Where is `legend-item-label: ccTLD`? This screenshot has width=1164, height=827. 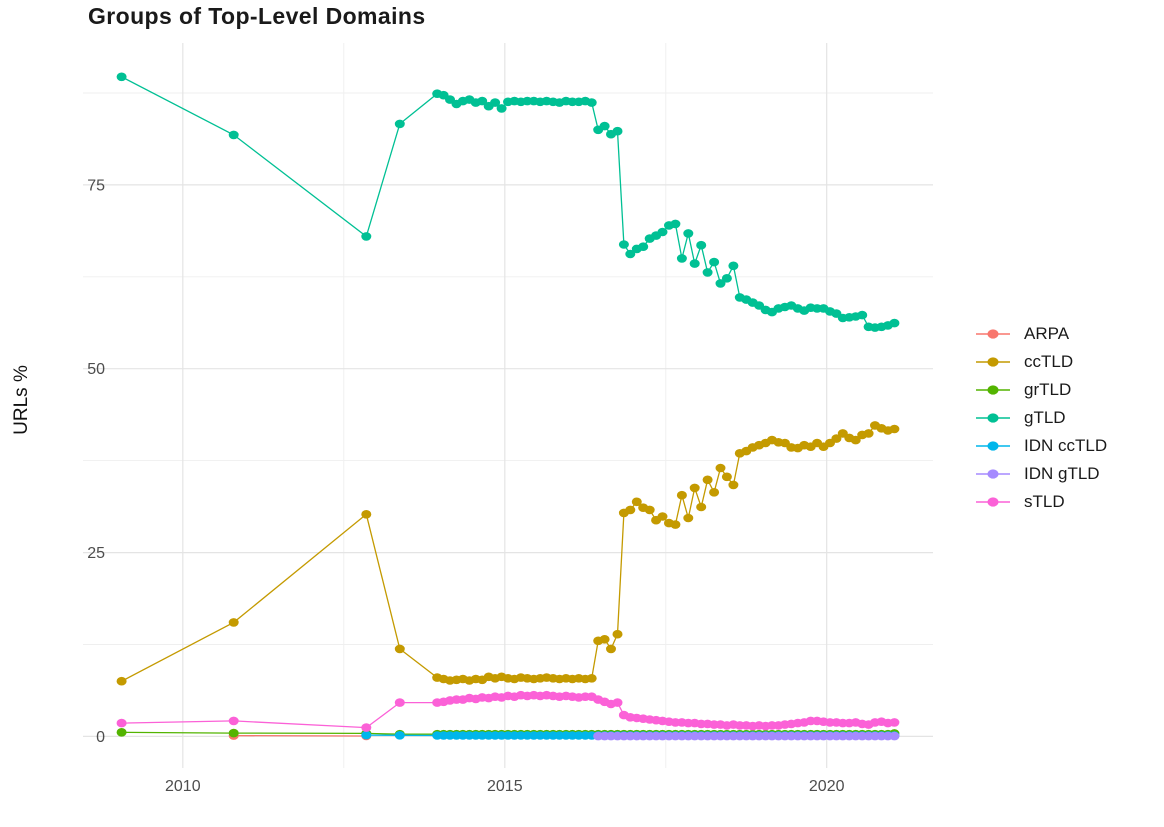 legend-item-label: ccTLD is located at coordinates (1049, 361).